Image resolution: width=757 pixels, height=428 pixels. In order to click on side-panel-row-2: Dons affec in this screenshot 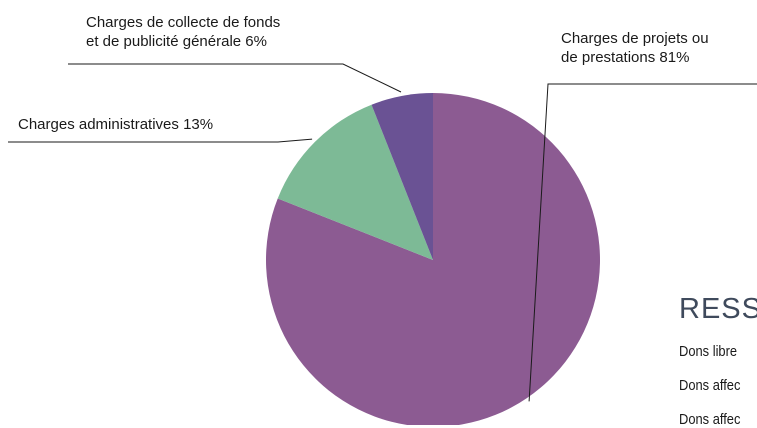, I will do `click(710, 385)`.